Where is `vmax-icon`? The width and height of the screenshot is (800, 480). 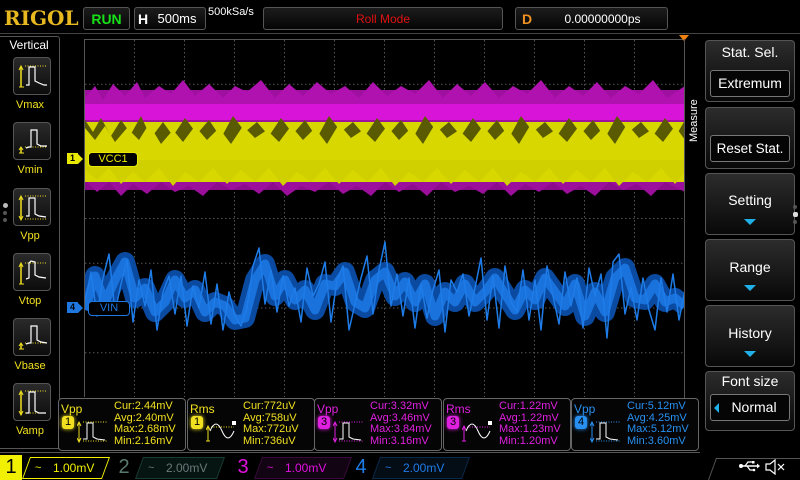 vmax-icon is located at coordinates (32, 76).